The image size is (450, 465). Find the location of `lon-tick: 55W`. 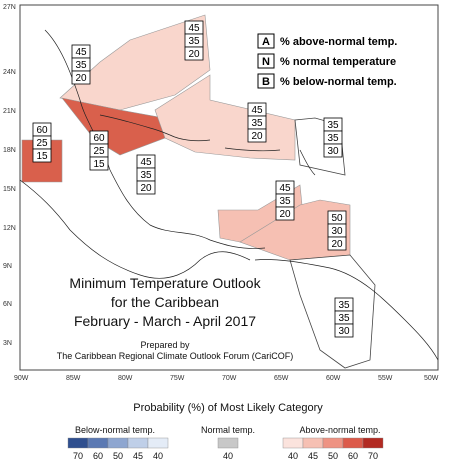

lon-tick: 55W is located at coordinates (385, 378).